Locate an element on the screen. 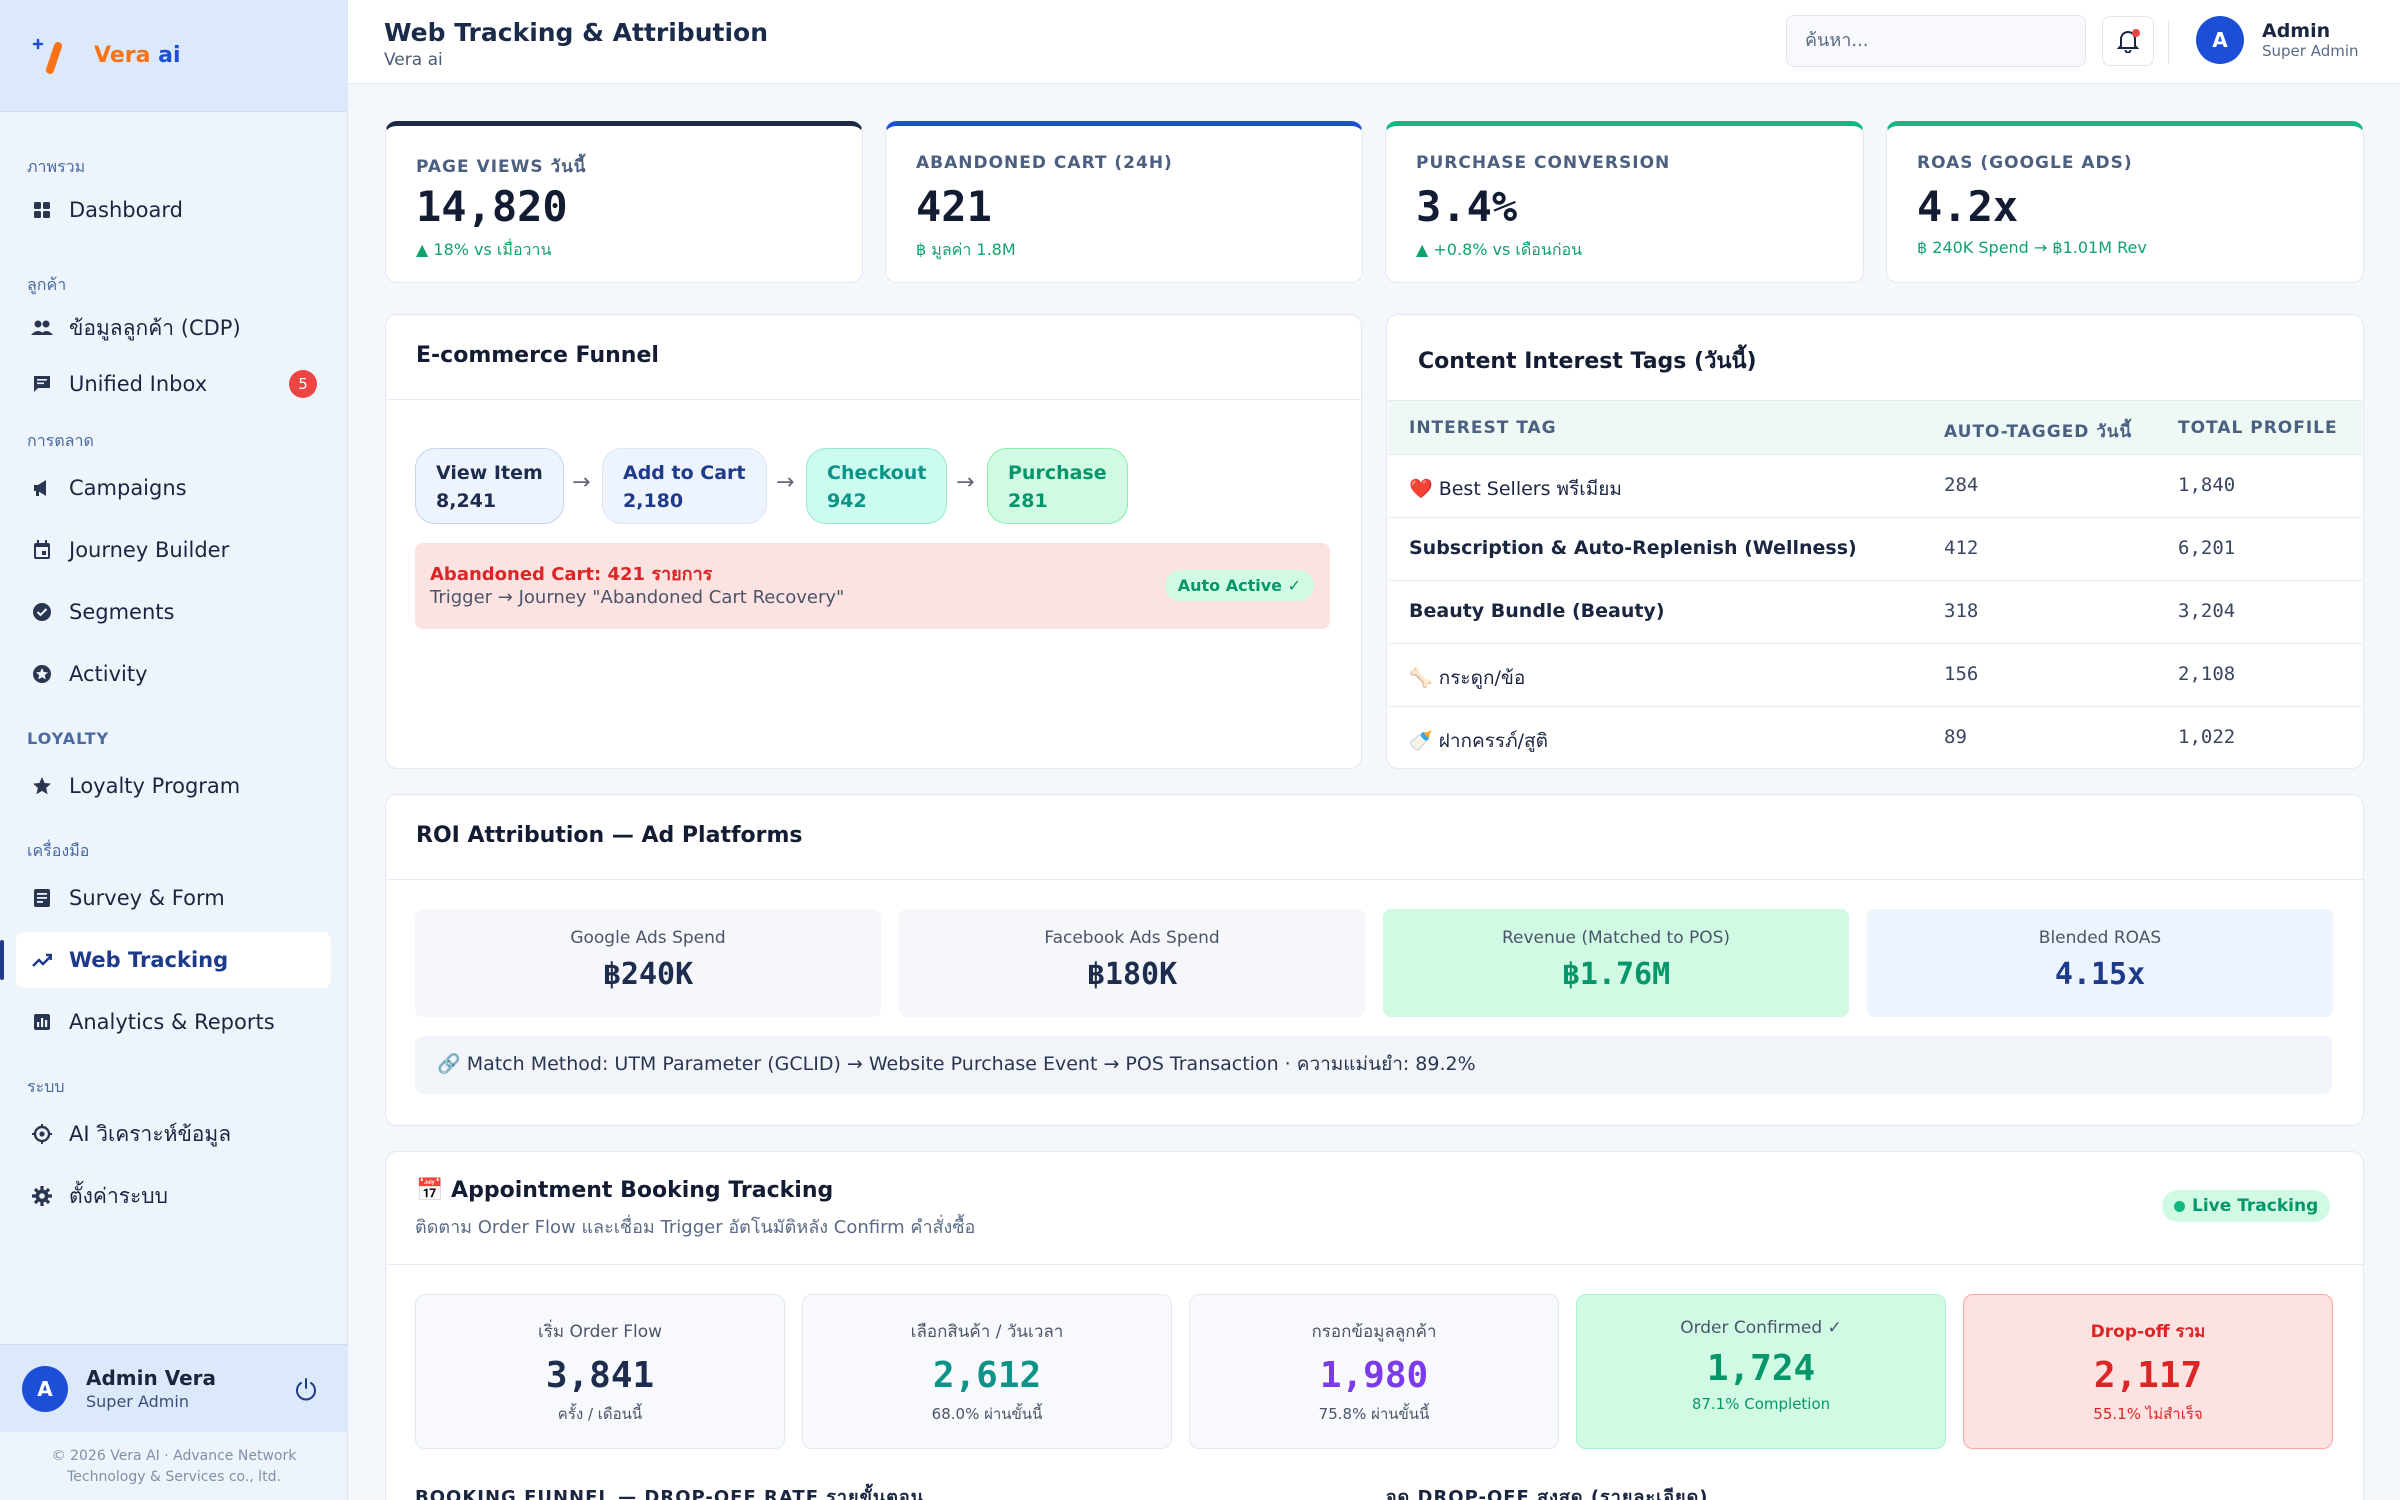 The height and width of the screenshot is (1500, 2400). chat-icon is located at coordinates (42, 384).